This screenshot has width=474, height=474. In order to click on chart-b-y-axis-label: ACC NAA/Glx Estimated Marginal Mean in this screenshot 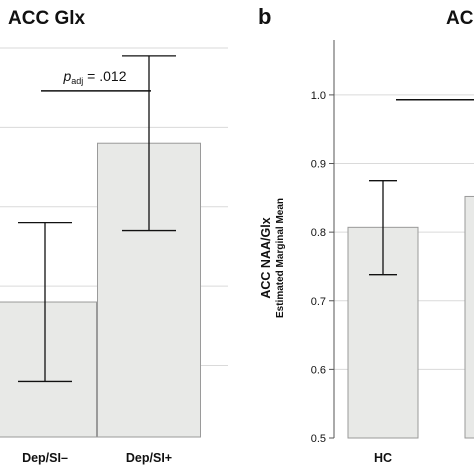, I will do `click(272, 258)`.